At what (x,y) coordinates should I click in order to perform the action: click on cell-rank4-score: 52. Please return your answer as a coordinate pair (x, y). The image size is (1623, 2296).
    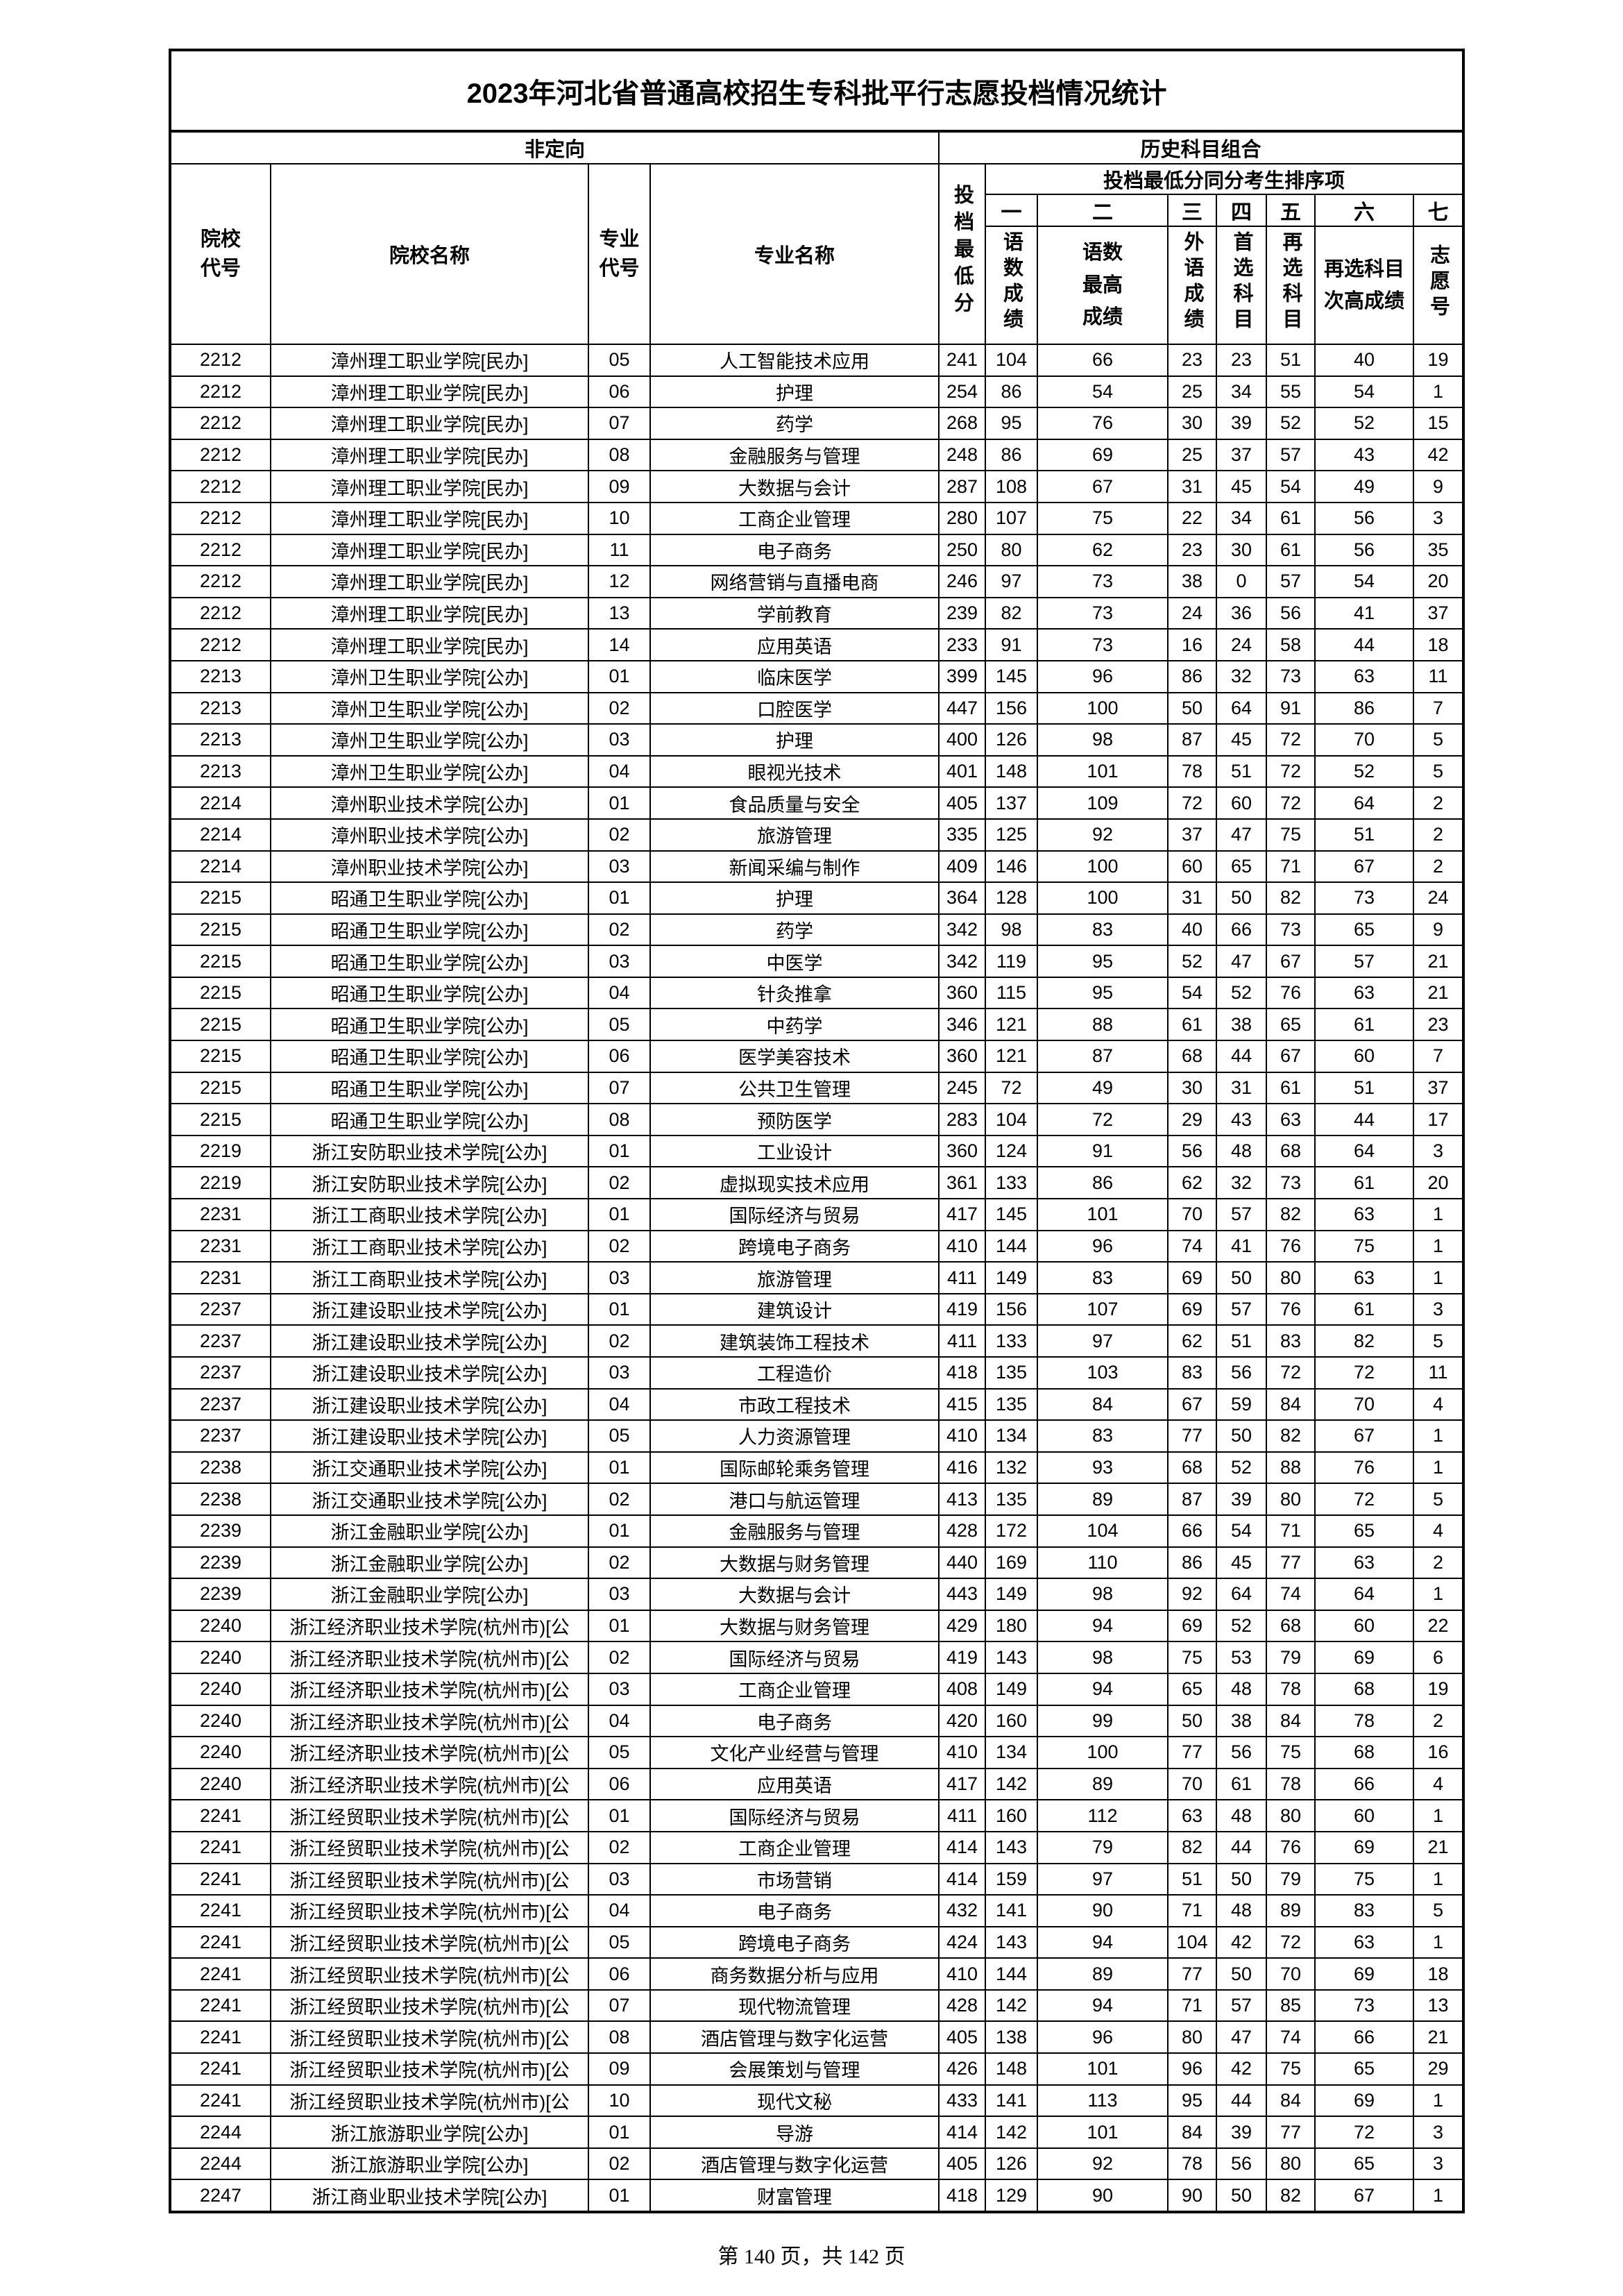
    Looking at the image, I should click on (1241, 1626).